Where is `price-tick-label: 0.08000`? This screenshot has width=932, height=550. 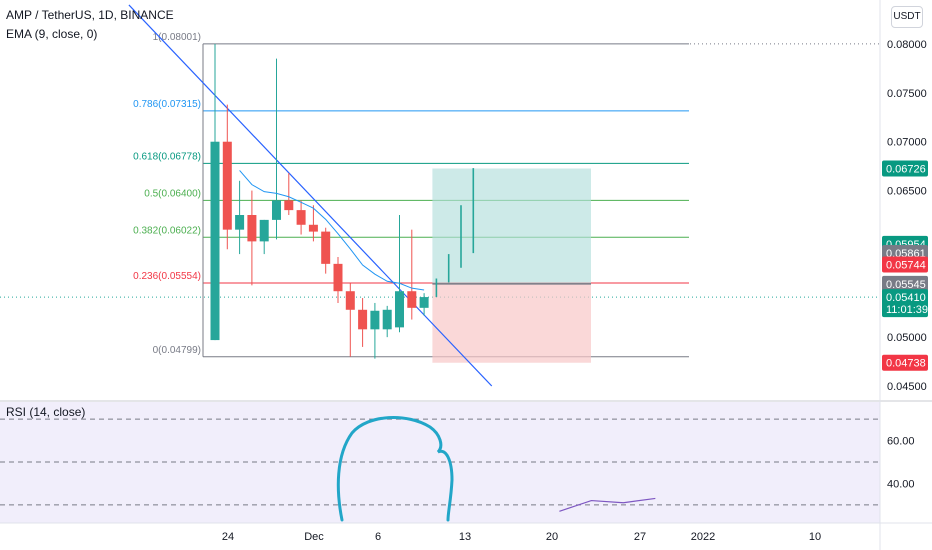
price-tick-label: 0.08000 is located at coordinates (907, 45).